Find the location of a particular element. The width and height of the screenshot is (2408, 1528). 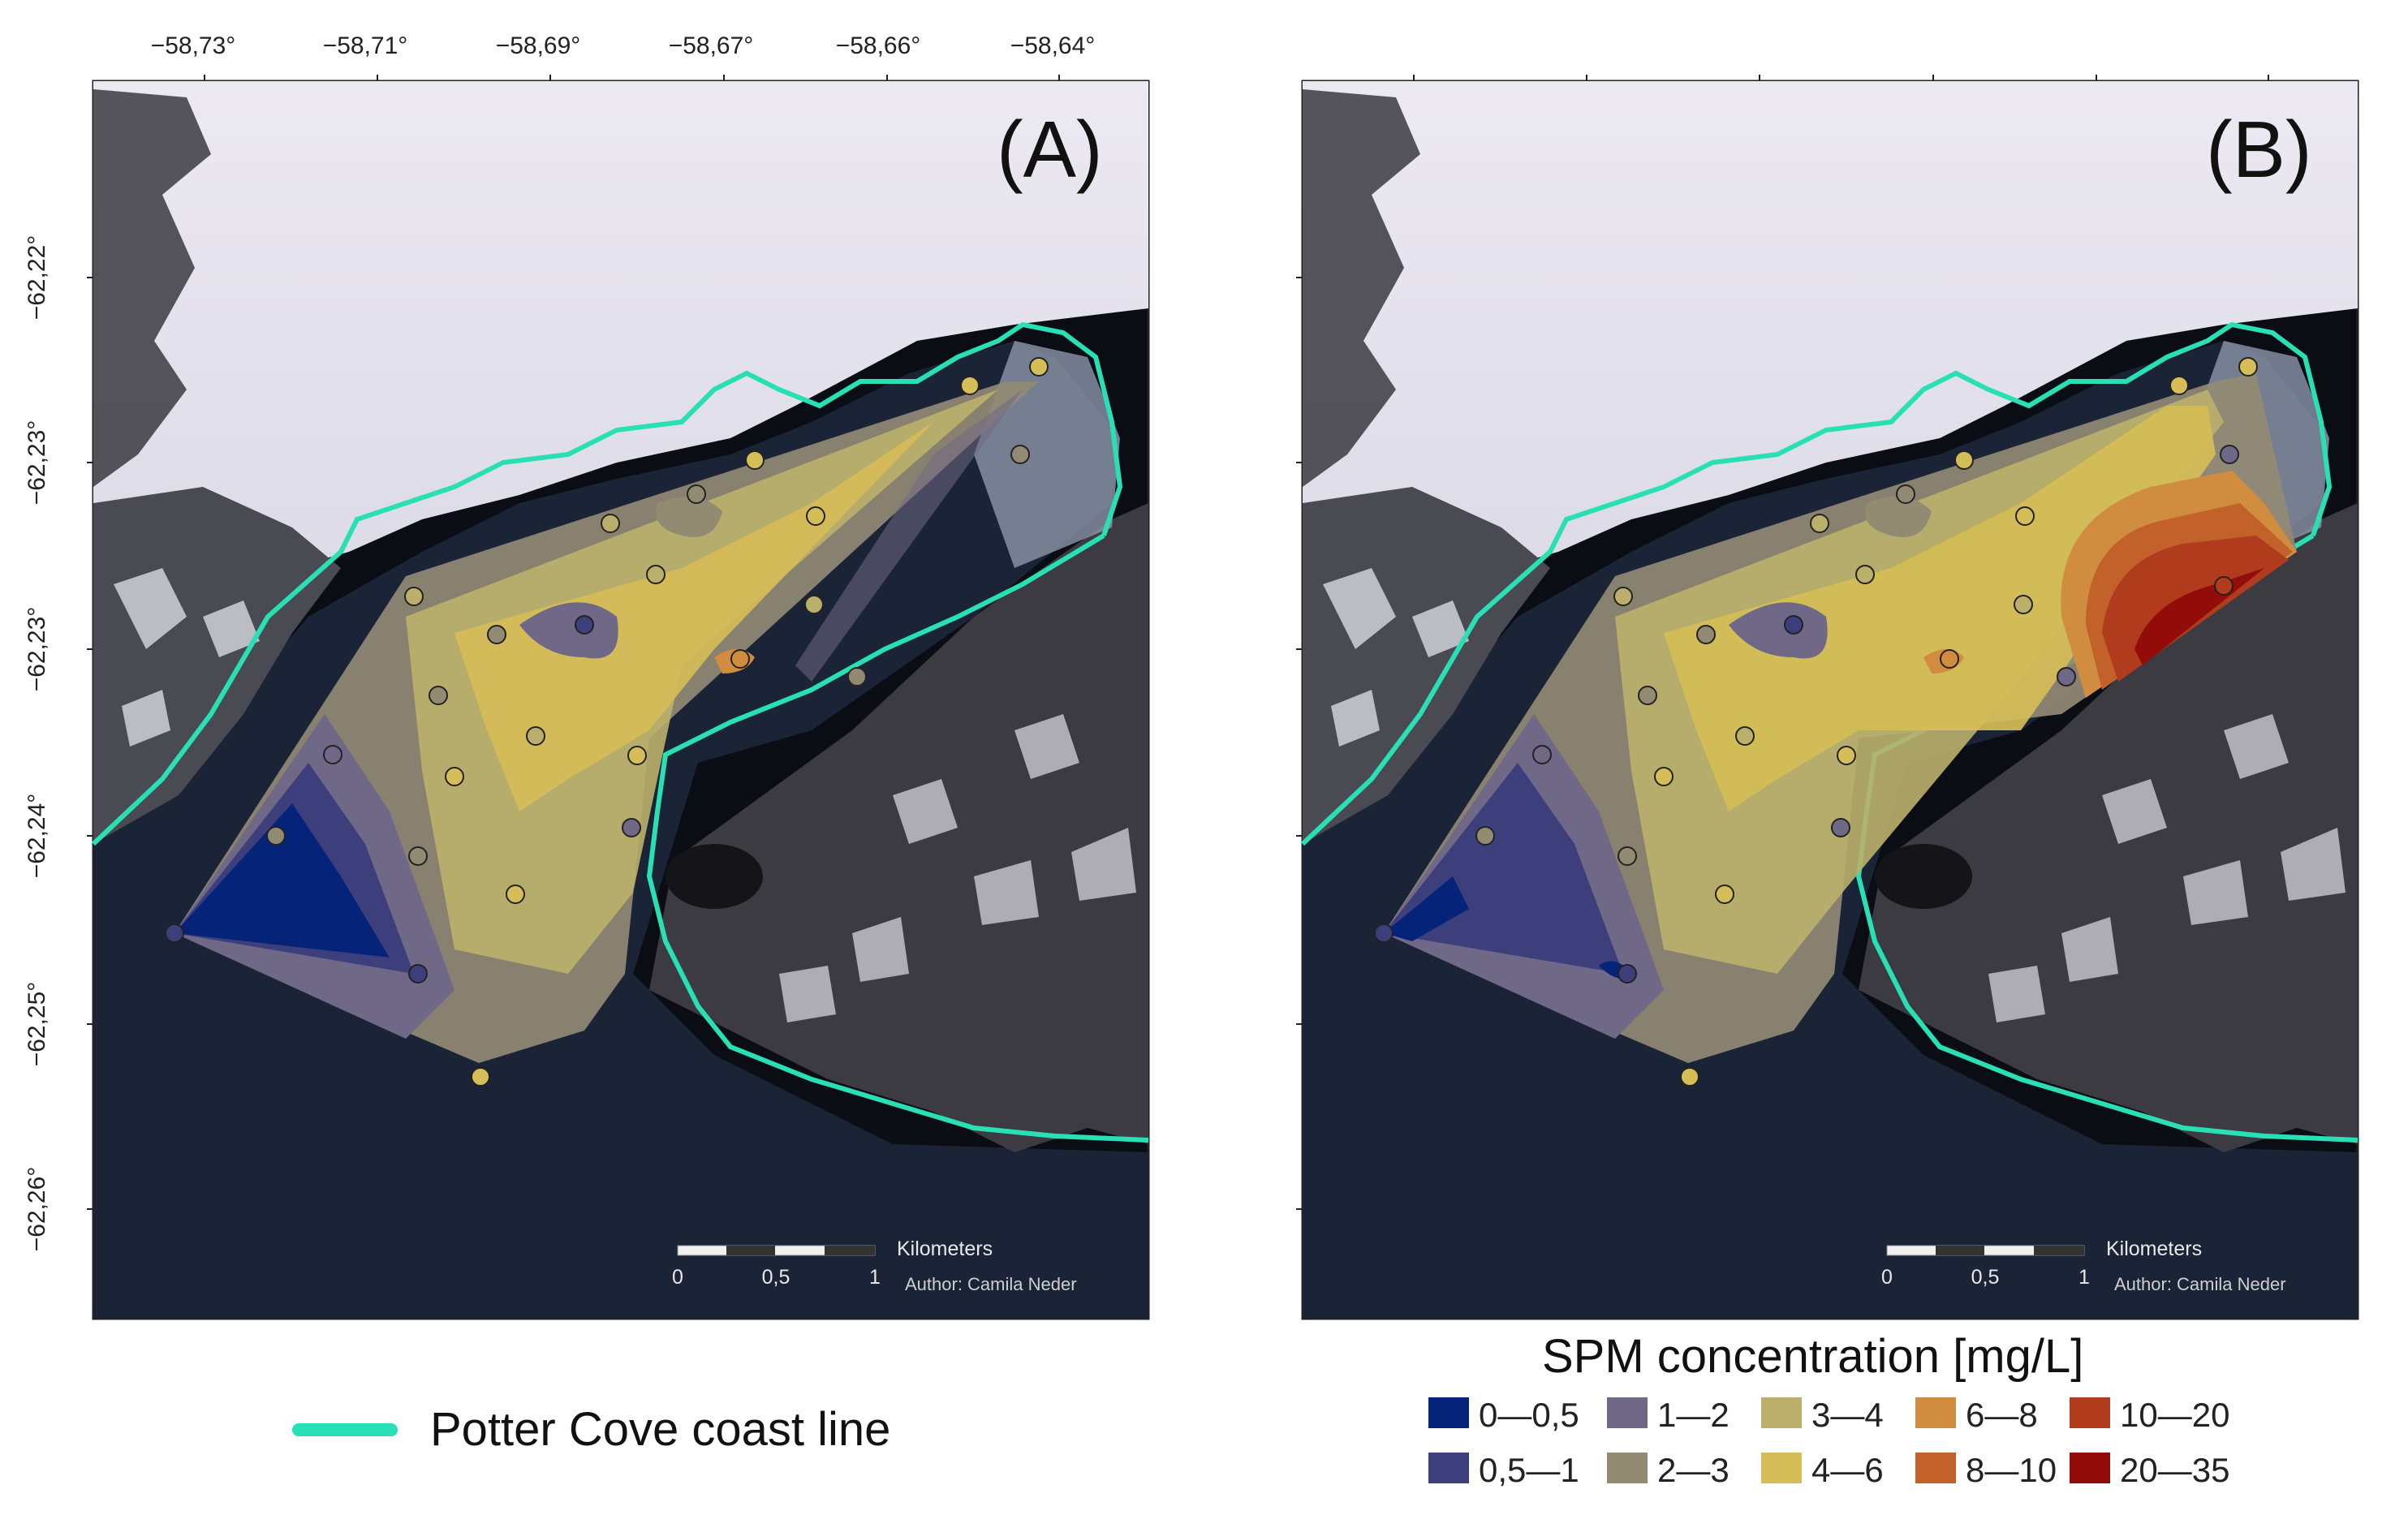

x-tick-label: −58,64° is located at coordinates (1053, 45).